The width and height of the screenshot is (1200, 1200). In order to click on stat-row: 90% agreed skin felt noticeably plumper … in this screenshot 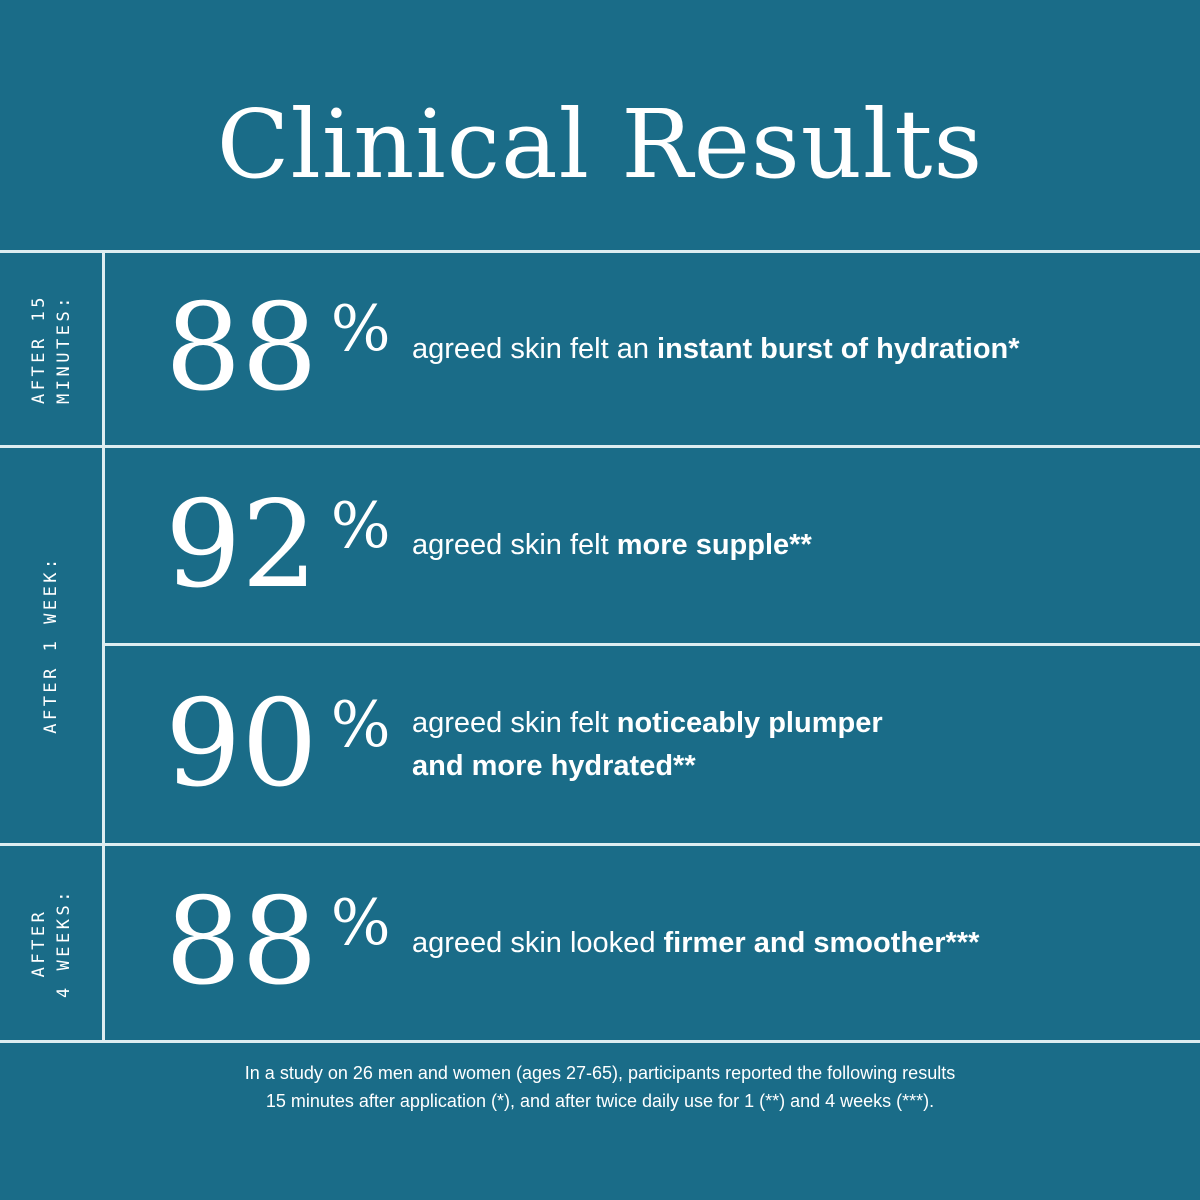, I will do `click(662, 744)`.